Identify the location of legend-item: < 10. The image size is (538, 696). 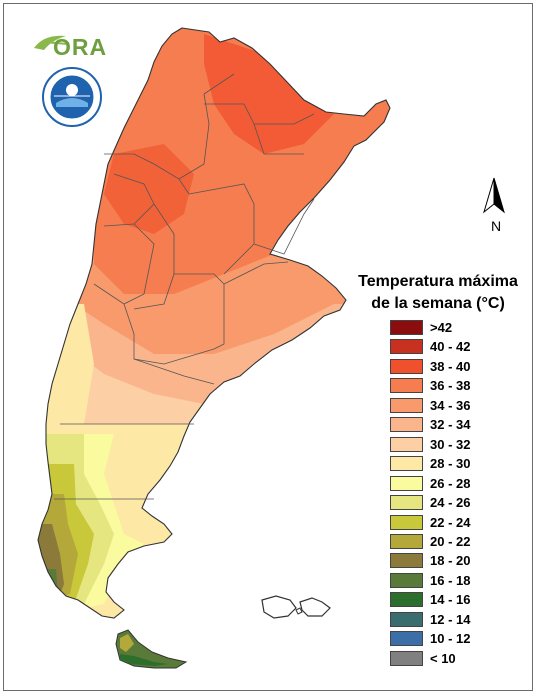
(460, 659).